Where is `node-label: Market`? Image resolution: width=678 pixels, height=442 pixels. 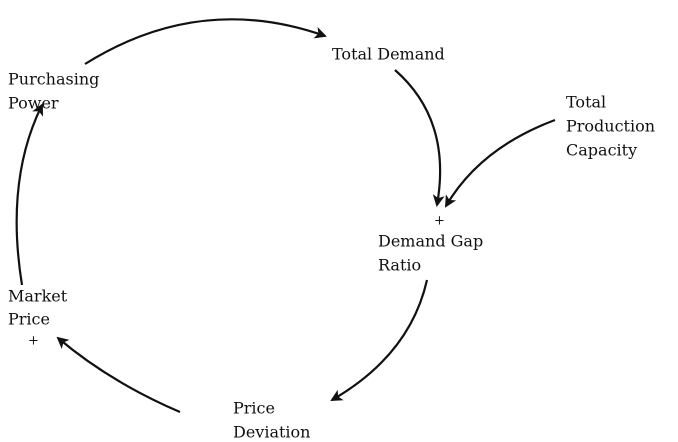 node-label: Market is located at coordinates (38, 296).